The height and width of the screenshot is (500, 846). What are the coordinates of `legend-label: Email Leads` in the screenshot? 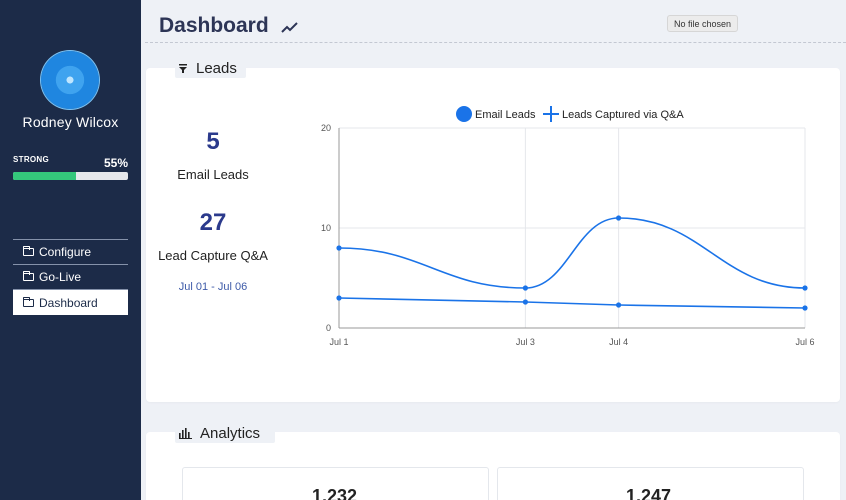 It's located at (505, 115).